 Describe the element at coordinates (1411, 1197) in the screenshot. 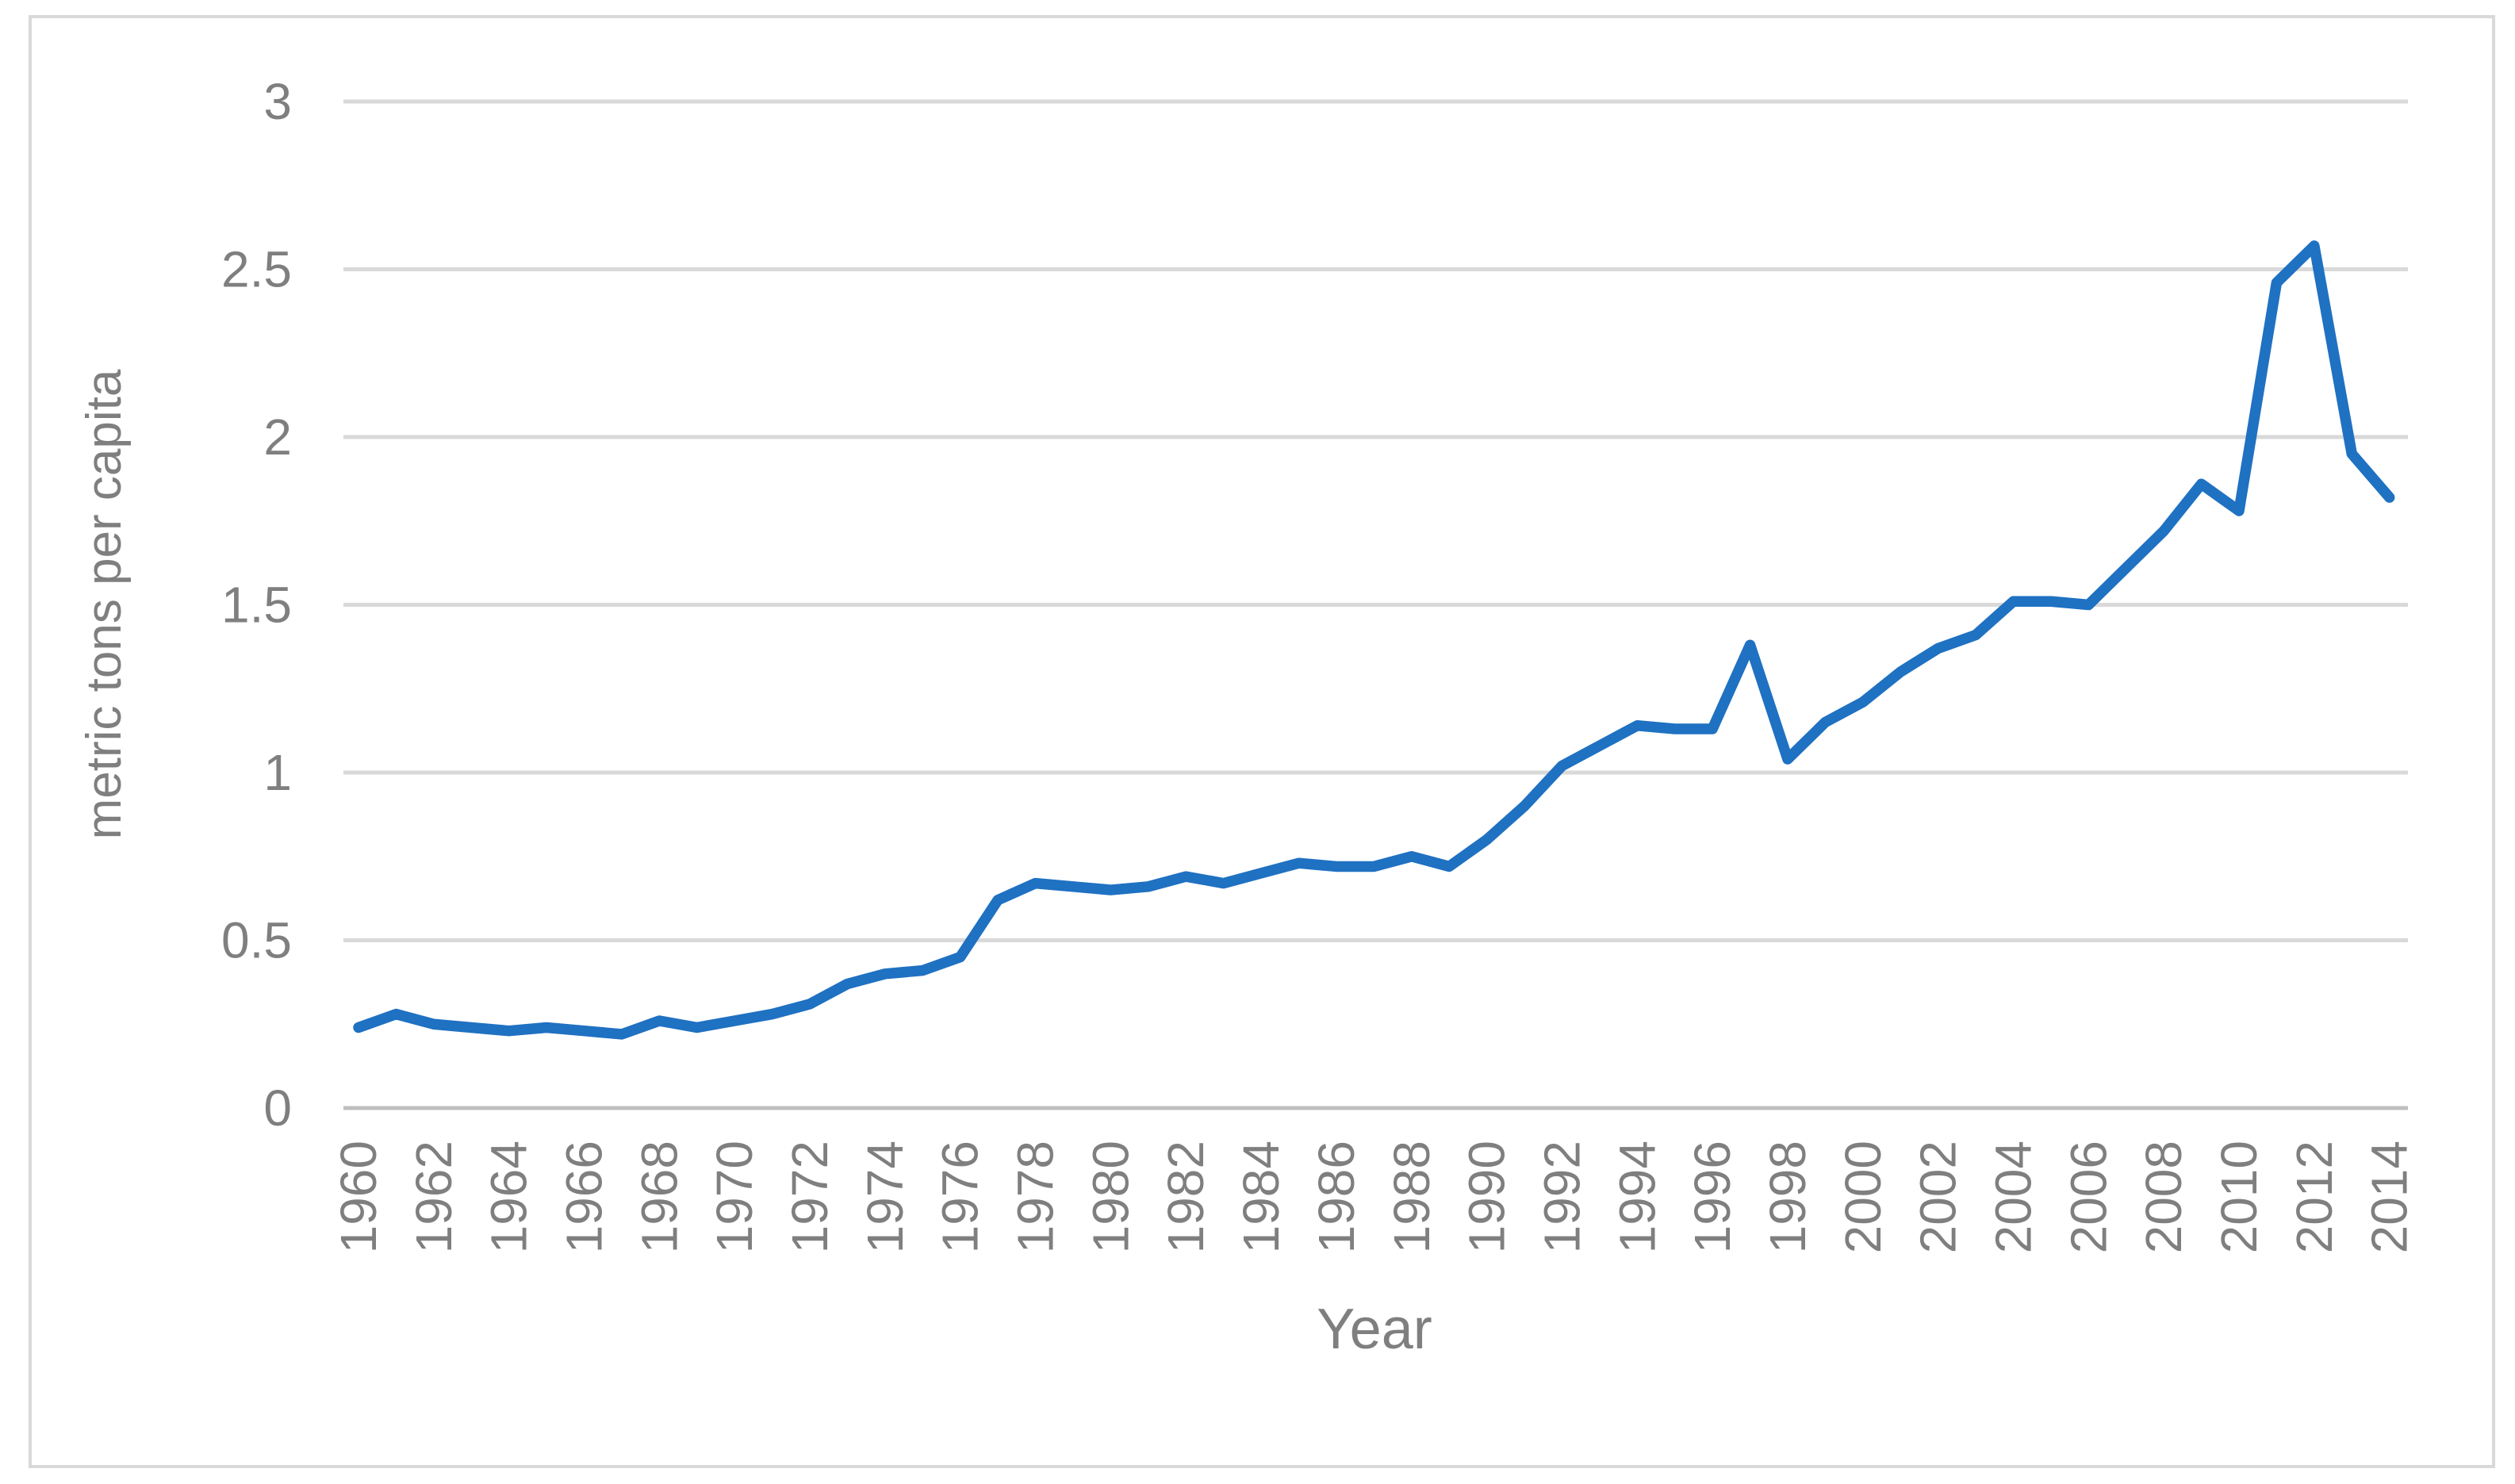

I see `x-tick-label: 1988` at that location.